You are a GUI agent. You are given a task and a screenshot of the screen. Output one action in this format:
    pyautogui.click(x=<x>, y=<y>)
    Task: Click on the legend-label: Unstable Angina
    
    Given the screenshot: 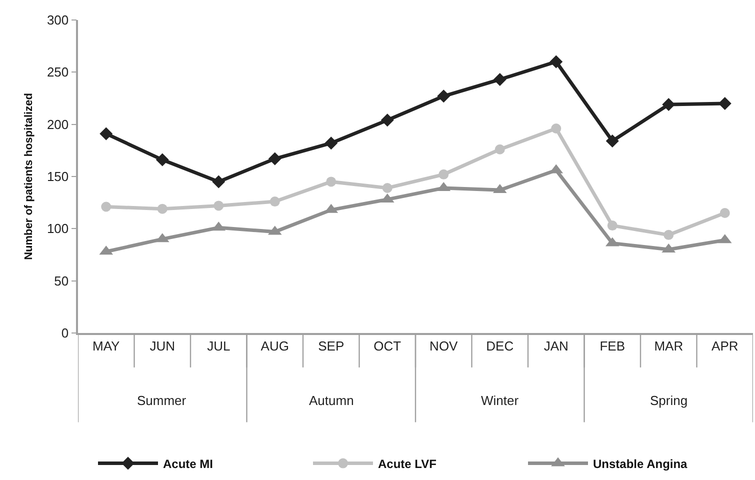 What is the action you would take?
    pyautogui.click(x=640, y=463)
    